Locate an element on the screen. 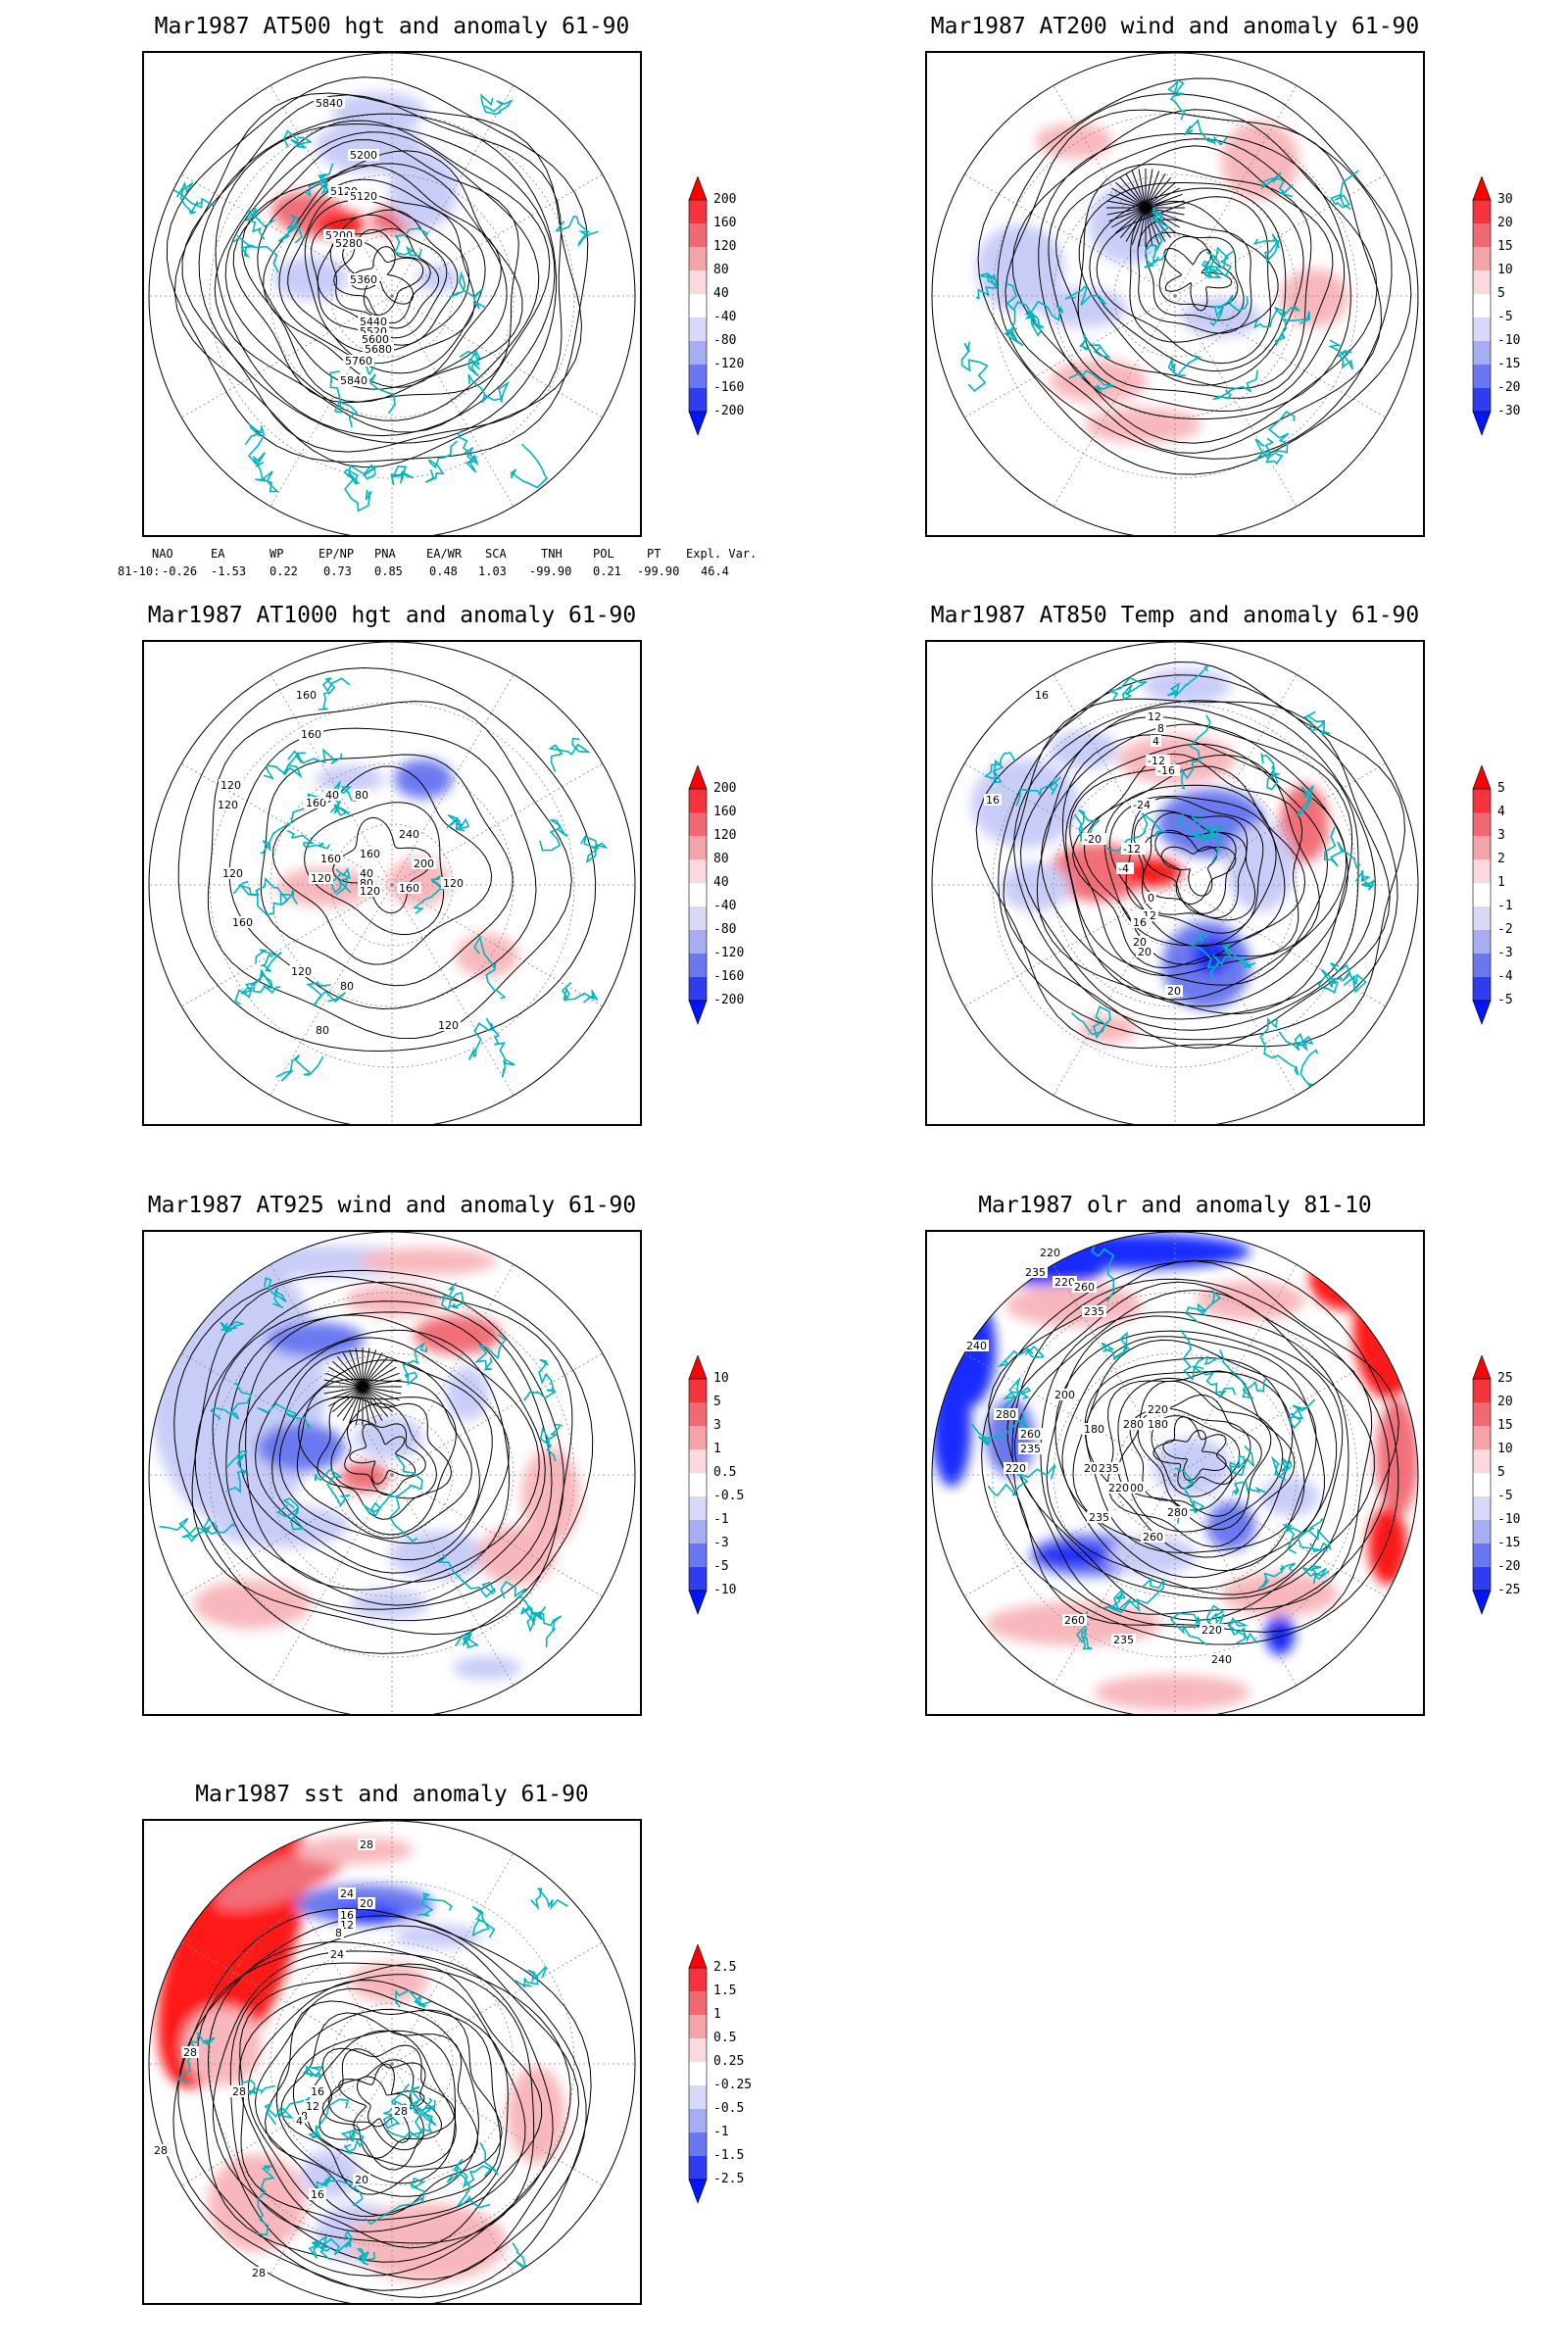 This screenshot has height=2352, width=1568. colorbar-tick-label: 15 is located at coordinates (1505, 246).